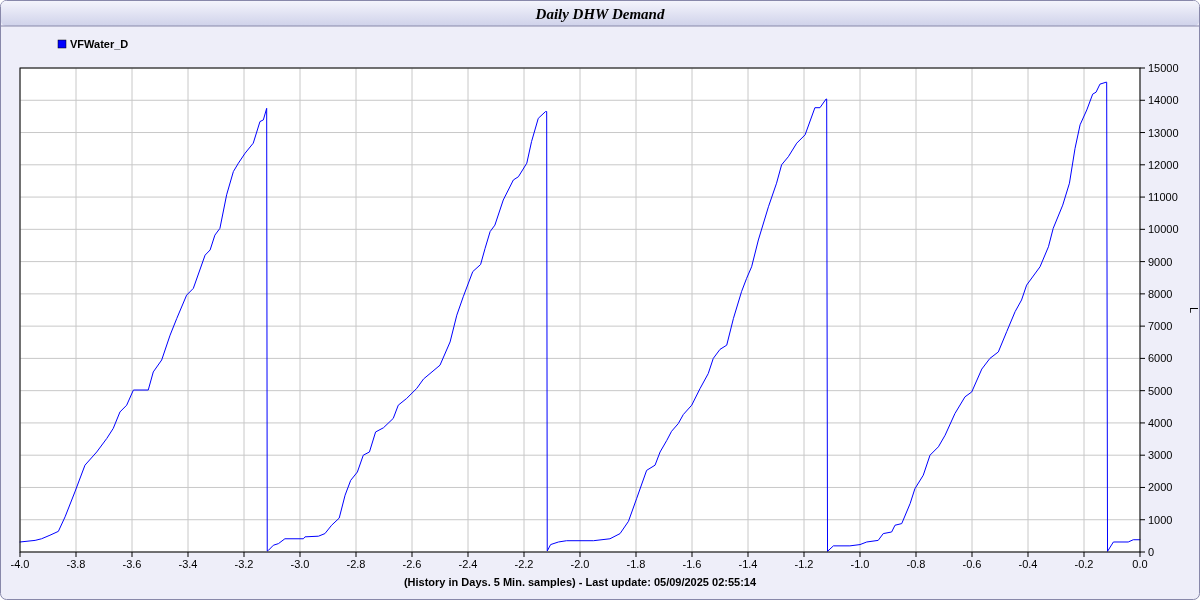  What do you see at coordinates (599, 14) in the screenshot?
I see `chart-title: Daily DHW Demand` at bounding box center [599, 14].